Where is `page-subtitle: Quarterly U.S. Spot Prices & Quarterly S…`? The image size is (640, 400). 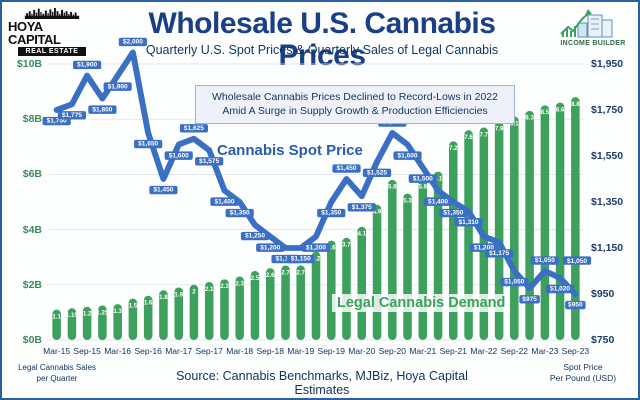
page-subtitle: Quarterly U.S. Spot Prices & Quarterly S… is located at coordinates (322, 50).